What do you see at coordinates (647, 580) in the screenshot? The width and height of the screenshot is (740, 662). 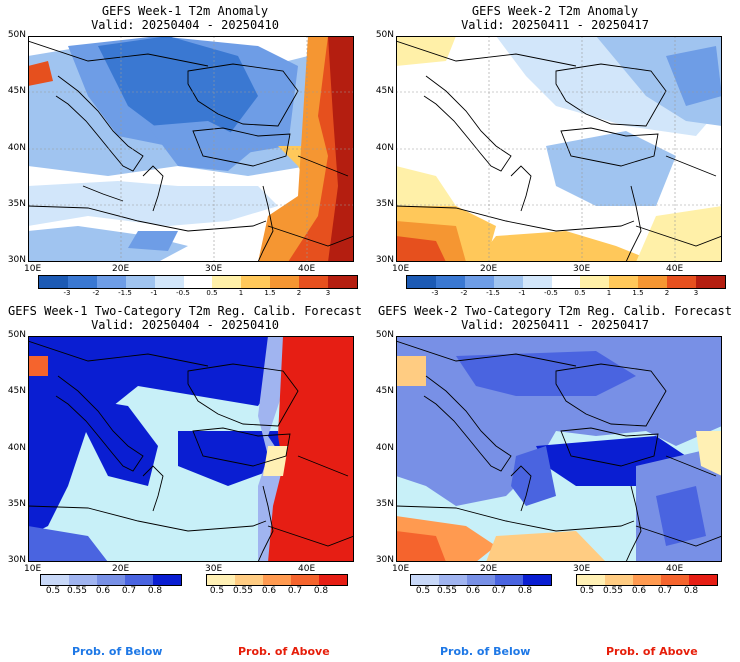 I see `prob-above-colorbar-week2` at bounding box center [647, 580].